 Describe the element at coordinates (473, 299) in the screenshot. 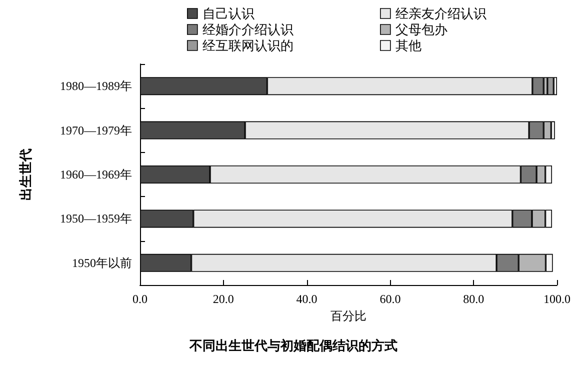

I see `x-tick-label: 80.0` at that location.